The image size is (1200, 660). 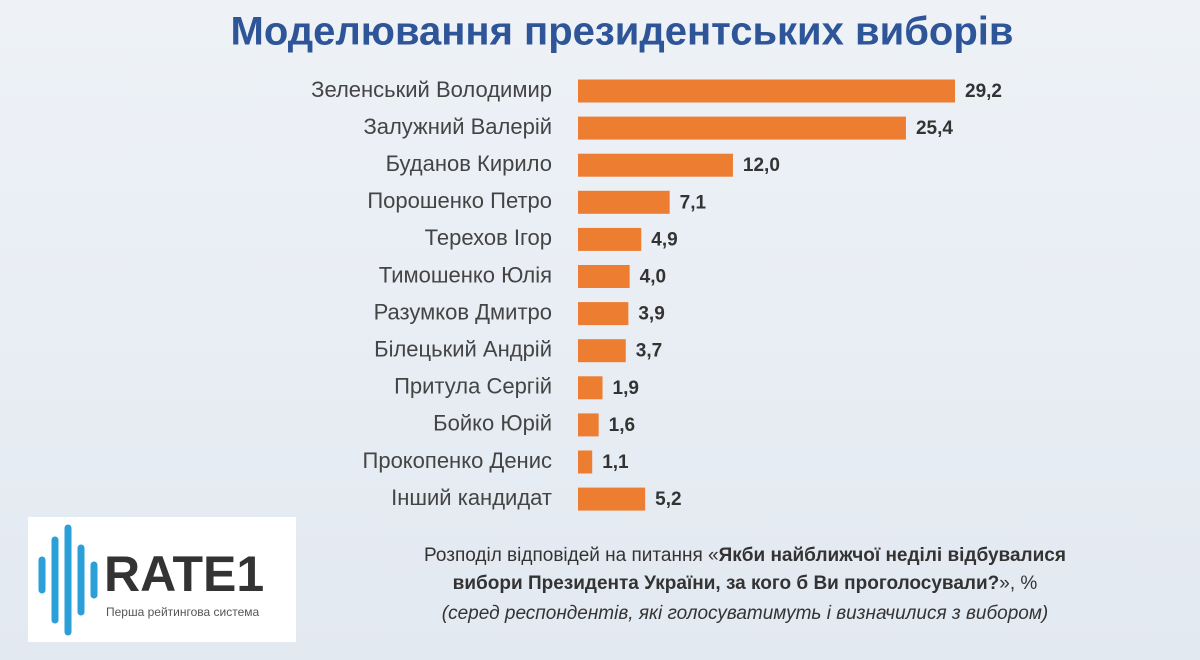 What do you see at coordinates (653, 277) in the screenshot?
I see `value-label: 4,0` at bounding box center [653, 277].